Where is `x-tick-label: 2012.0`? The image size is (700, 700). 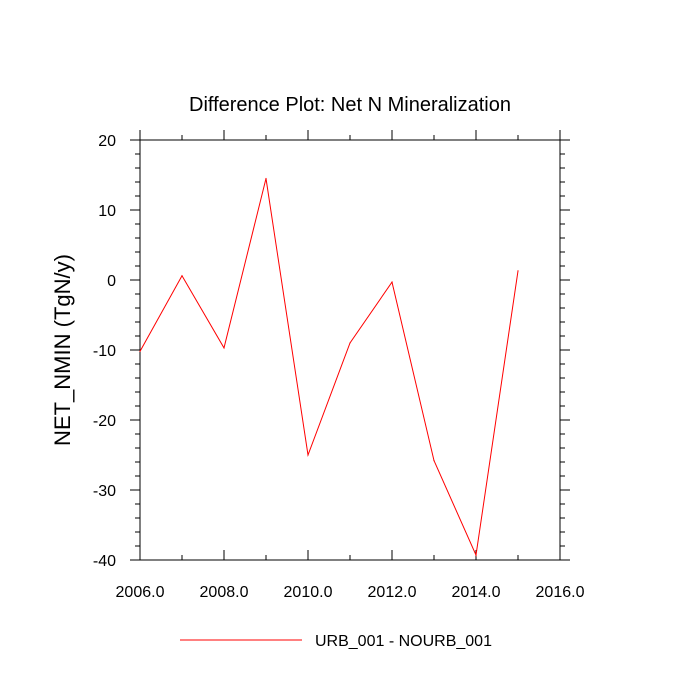 x-tick-label: 2012.0 is located at coordinates (392, 592).